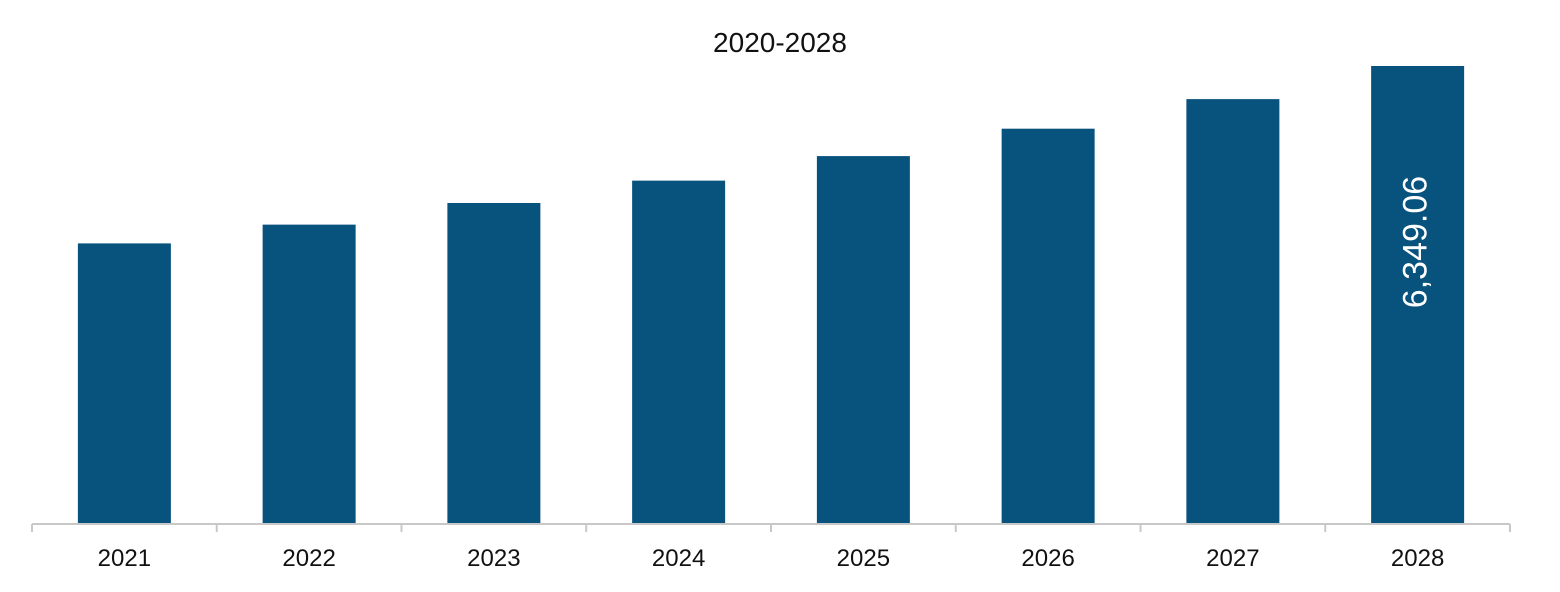 This screenshot has height=592, width=1560. Describe the element at coordinates (1047, 558) in the screenshot. I see `x-tick-label-2026: 2026` at that location.